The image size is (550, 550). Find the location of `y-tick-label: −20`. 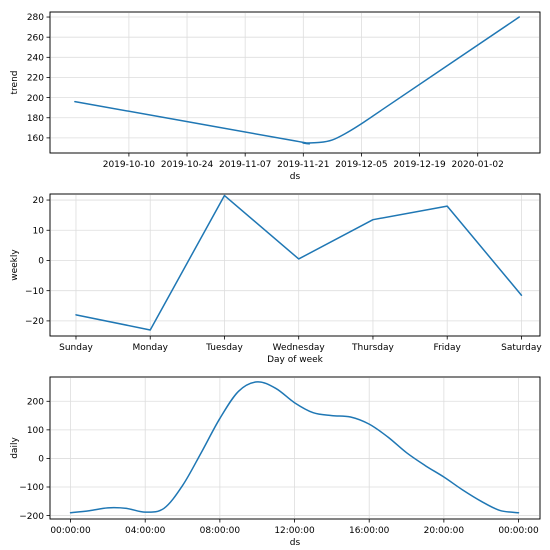

y-tick-label: −20 is located at coordinates (34, 322).